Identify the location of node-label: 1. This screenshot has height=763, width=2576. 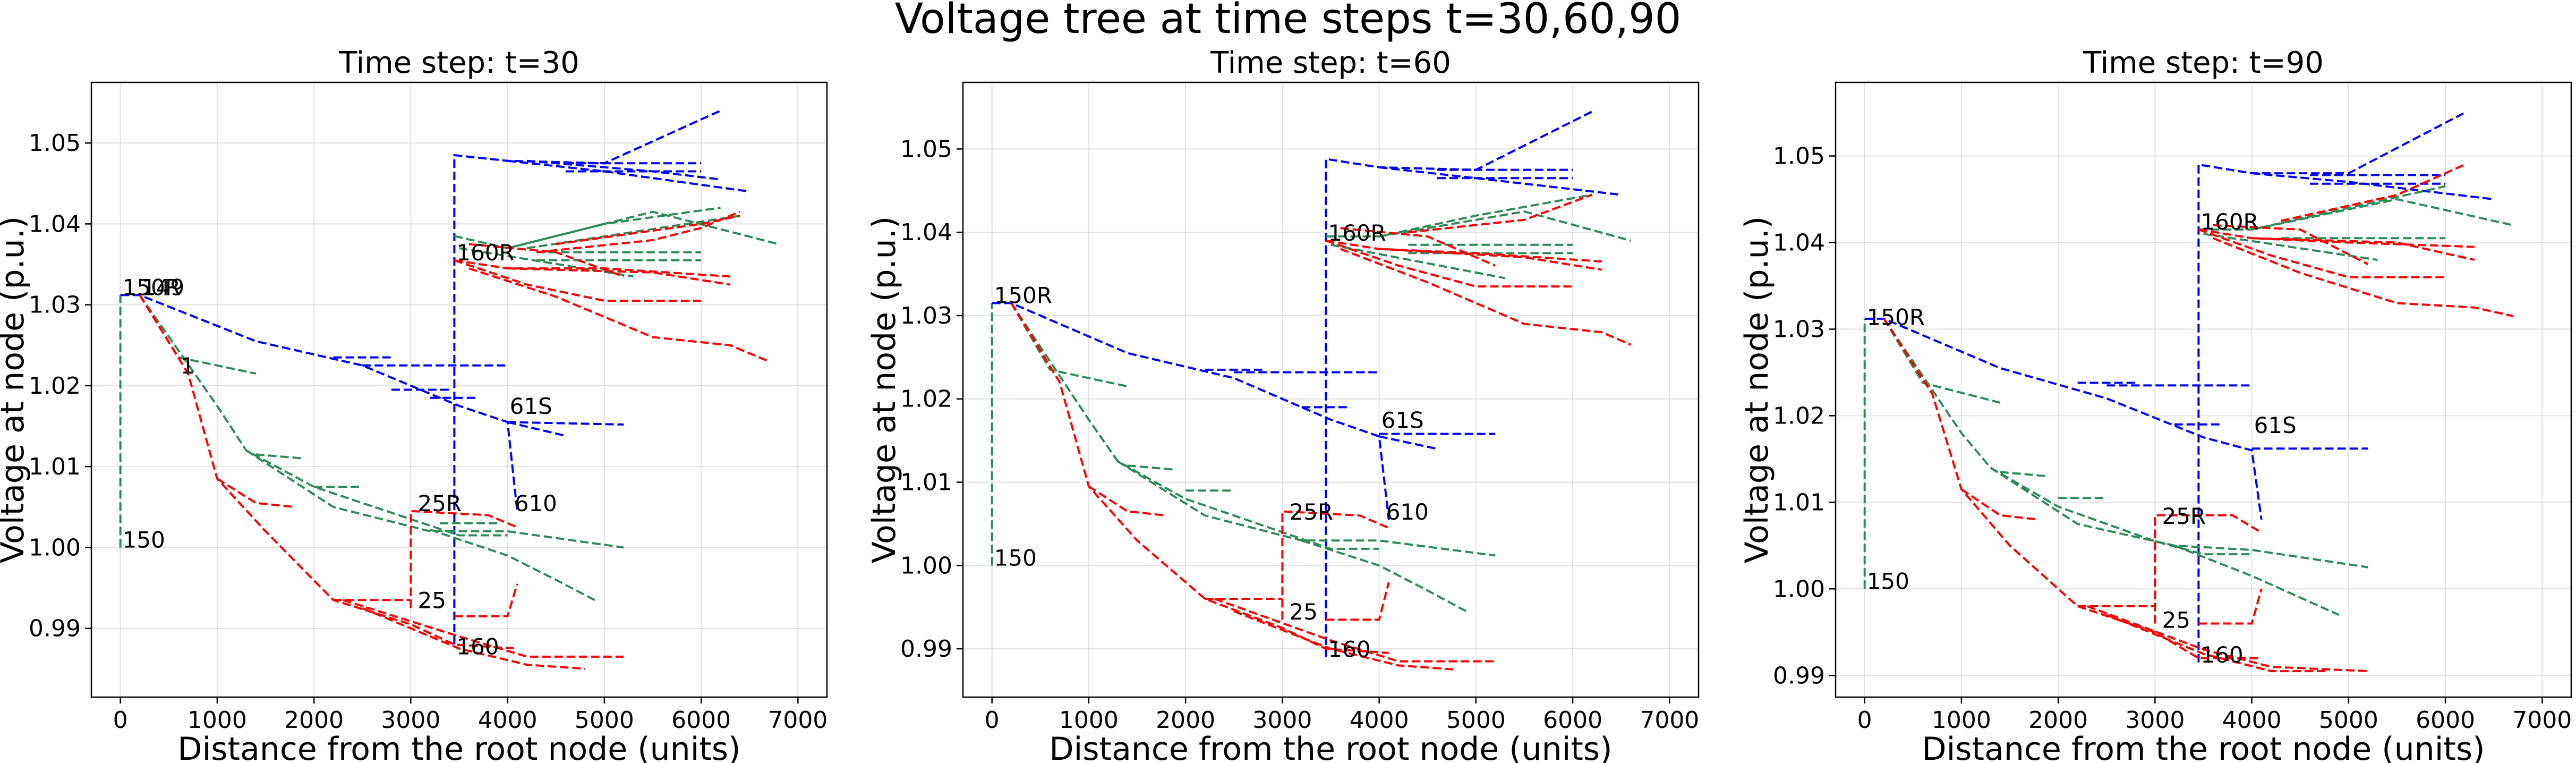
(188, 366).